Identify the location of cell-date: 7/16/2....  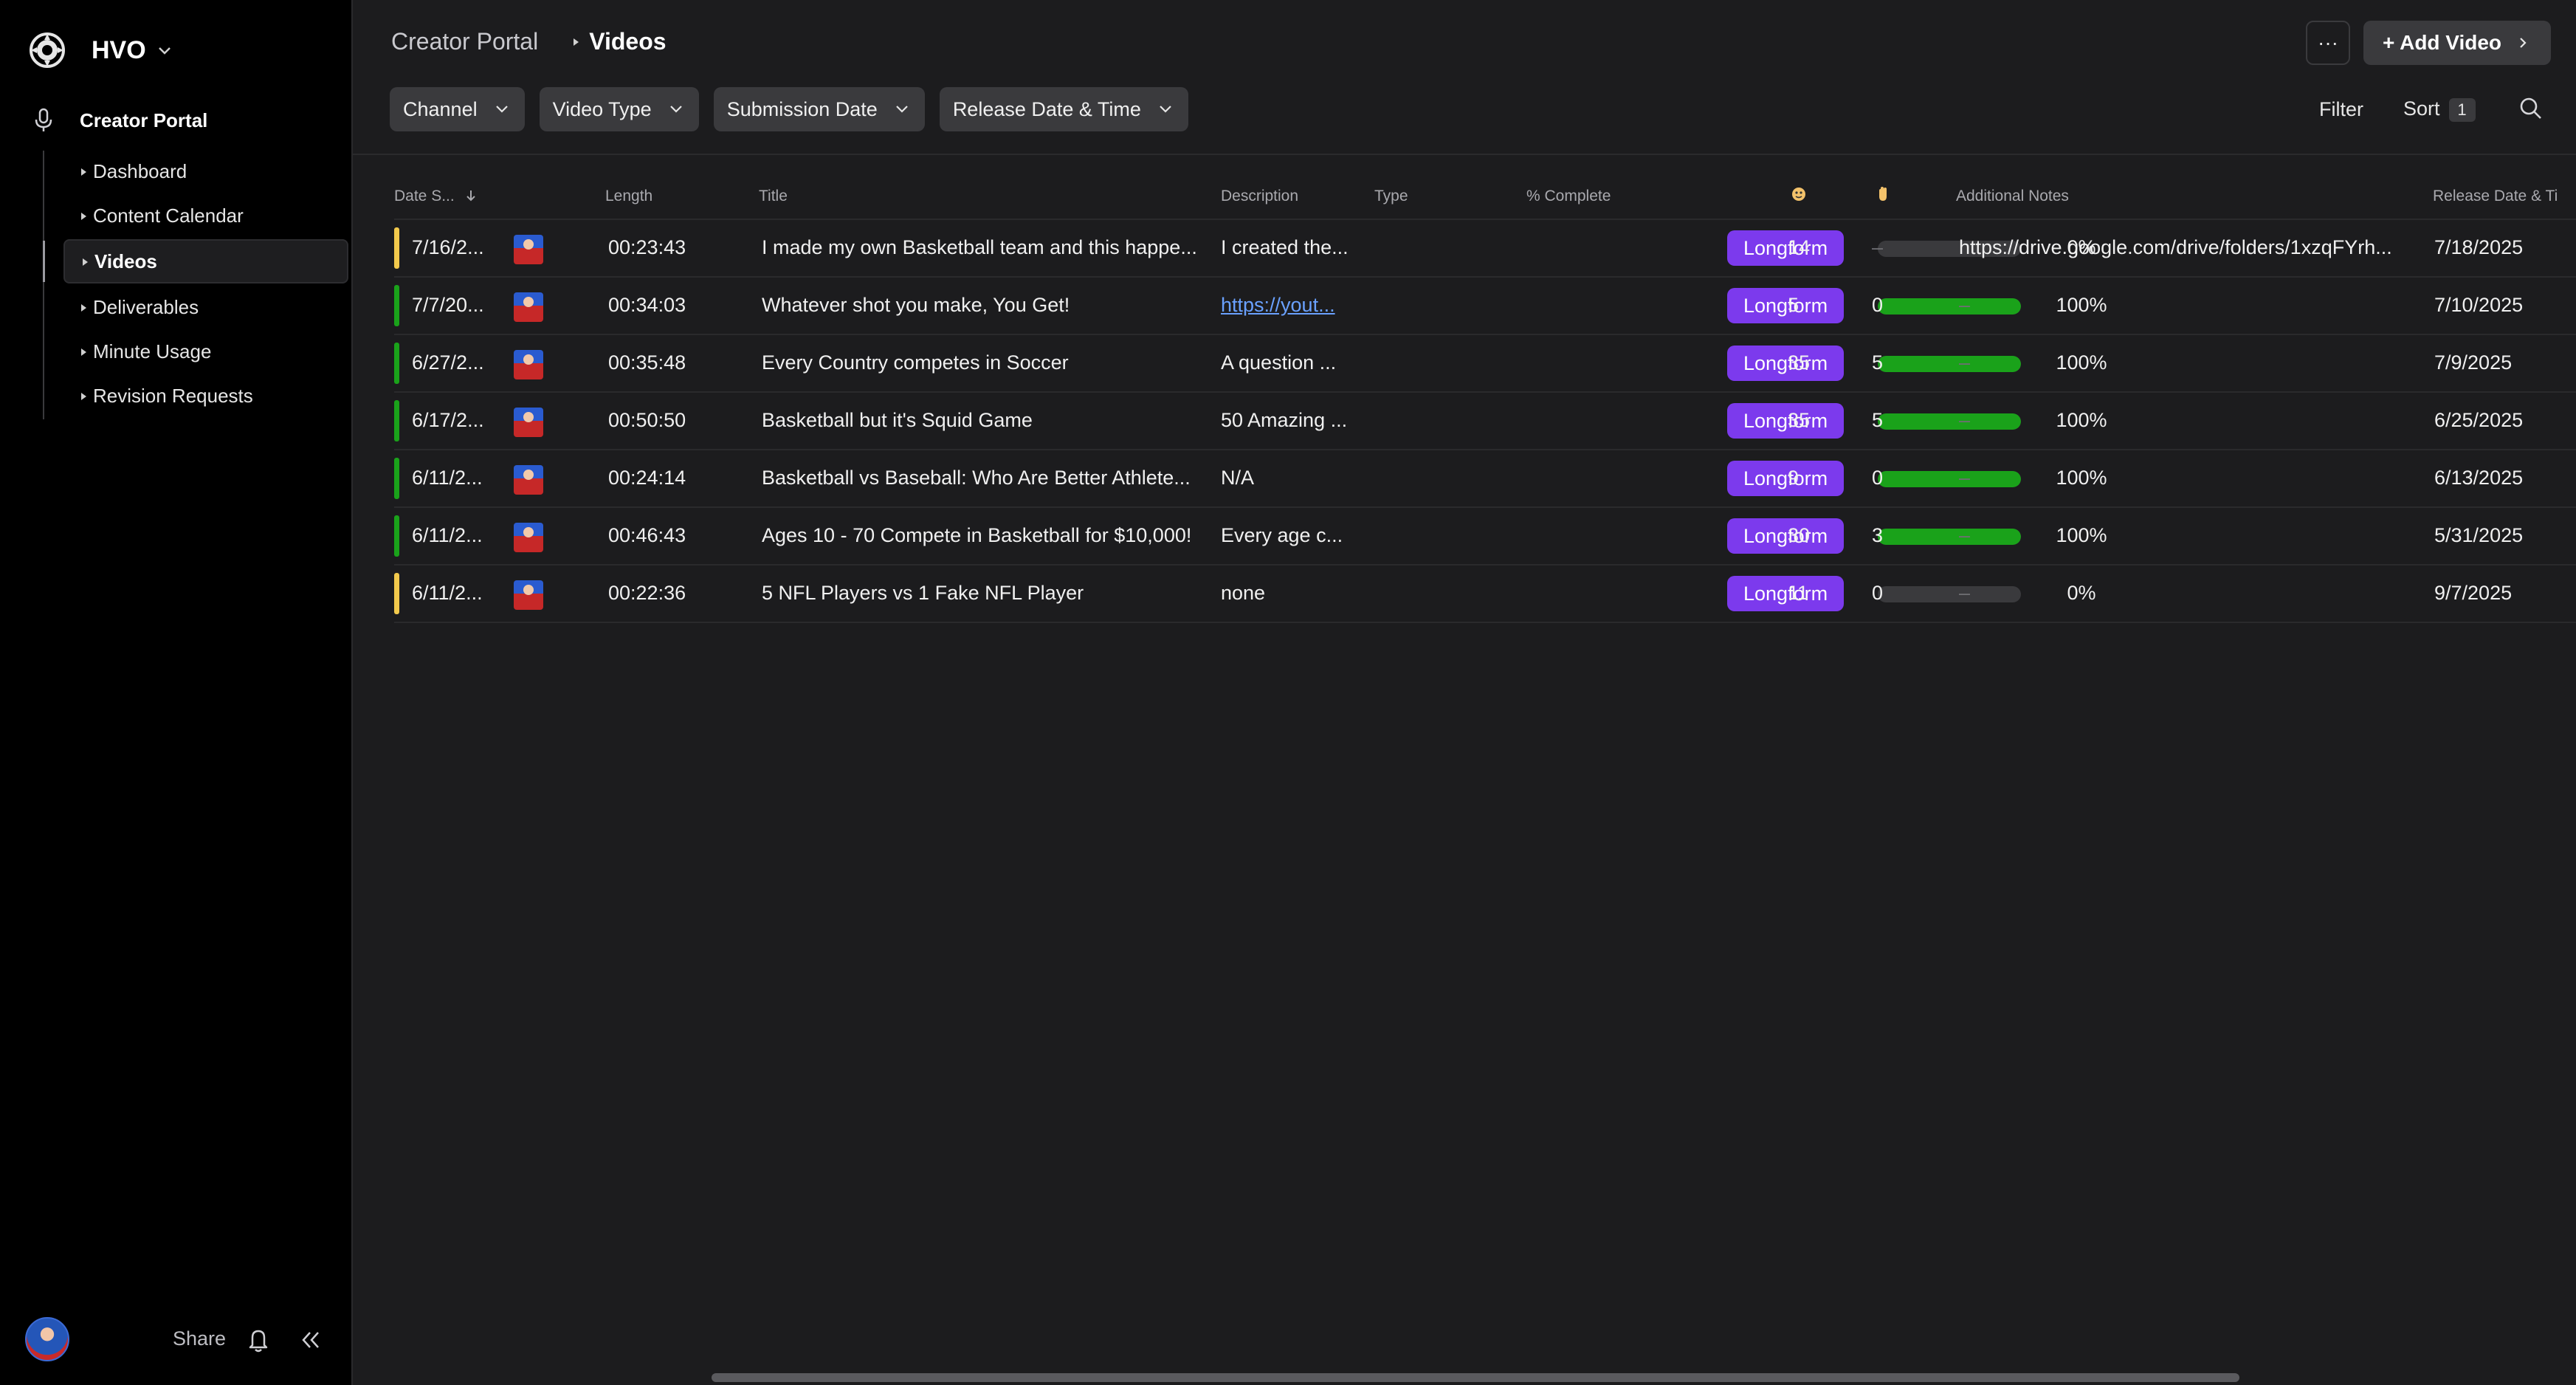
(448, 247).